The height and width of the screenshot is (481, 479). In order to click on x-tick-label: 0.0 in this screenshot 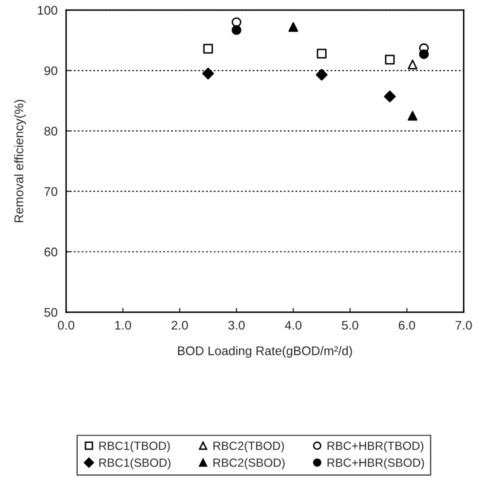, I will do `click(66, 325)`.